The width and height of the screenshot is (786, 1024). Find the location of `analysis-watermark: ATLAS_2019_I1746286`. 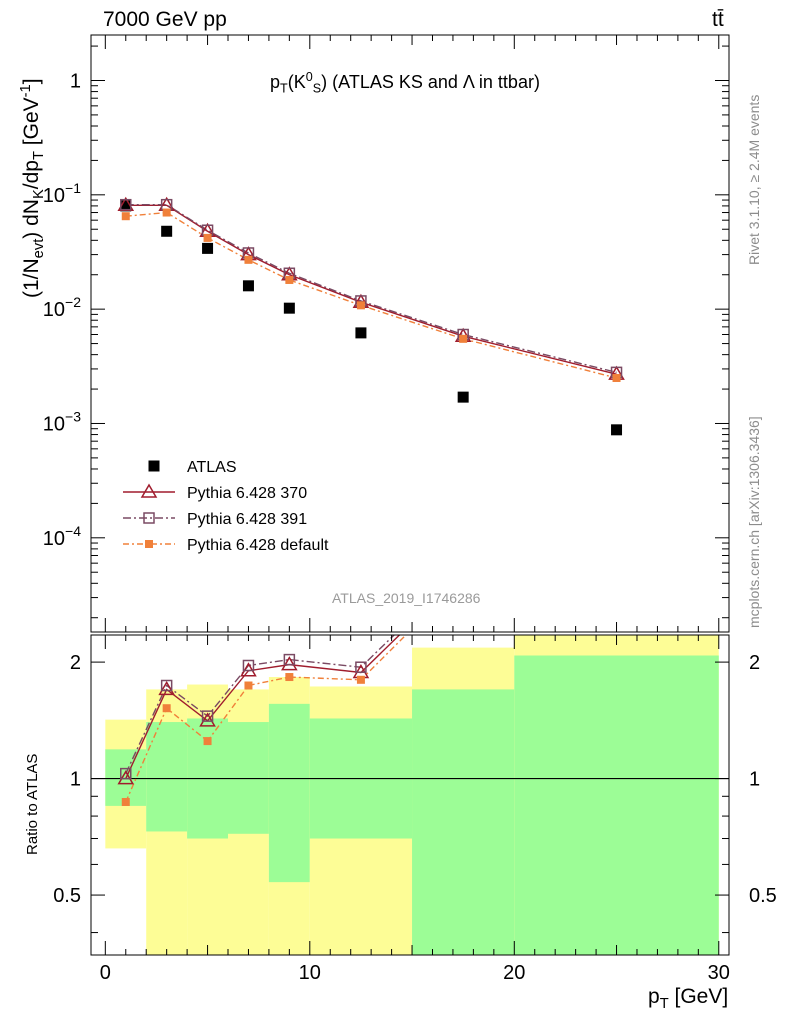

analysis-watermark: ATLAS_2019_I1746286 is located at coordinates (406, 598).